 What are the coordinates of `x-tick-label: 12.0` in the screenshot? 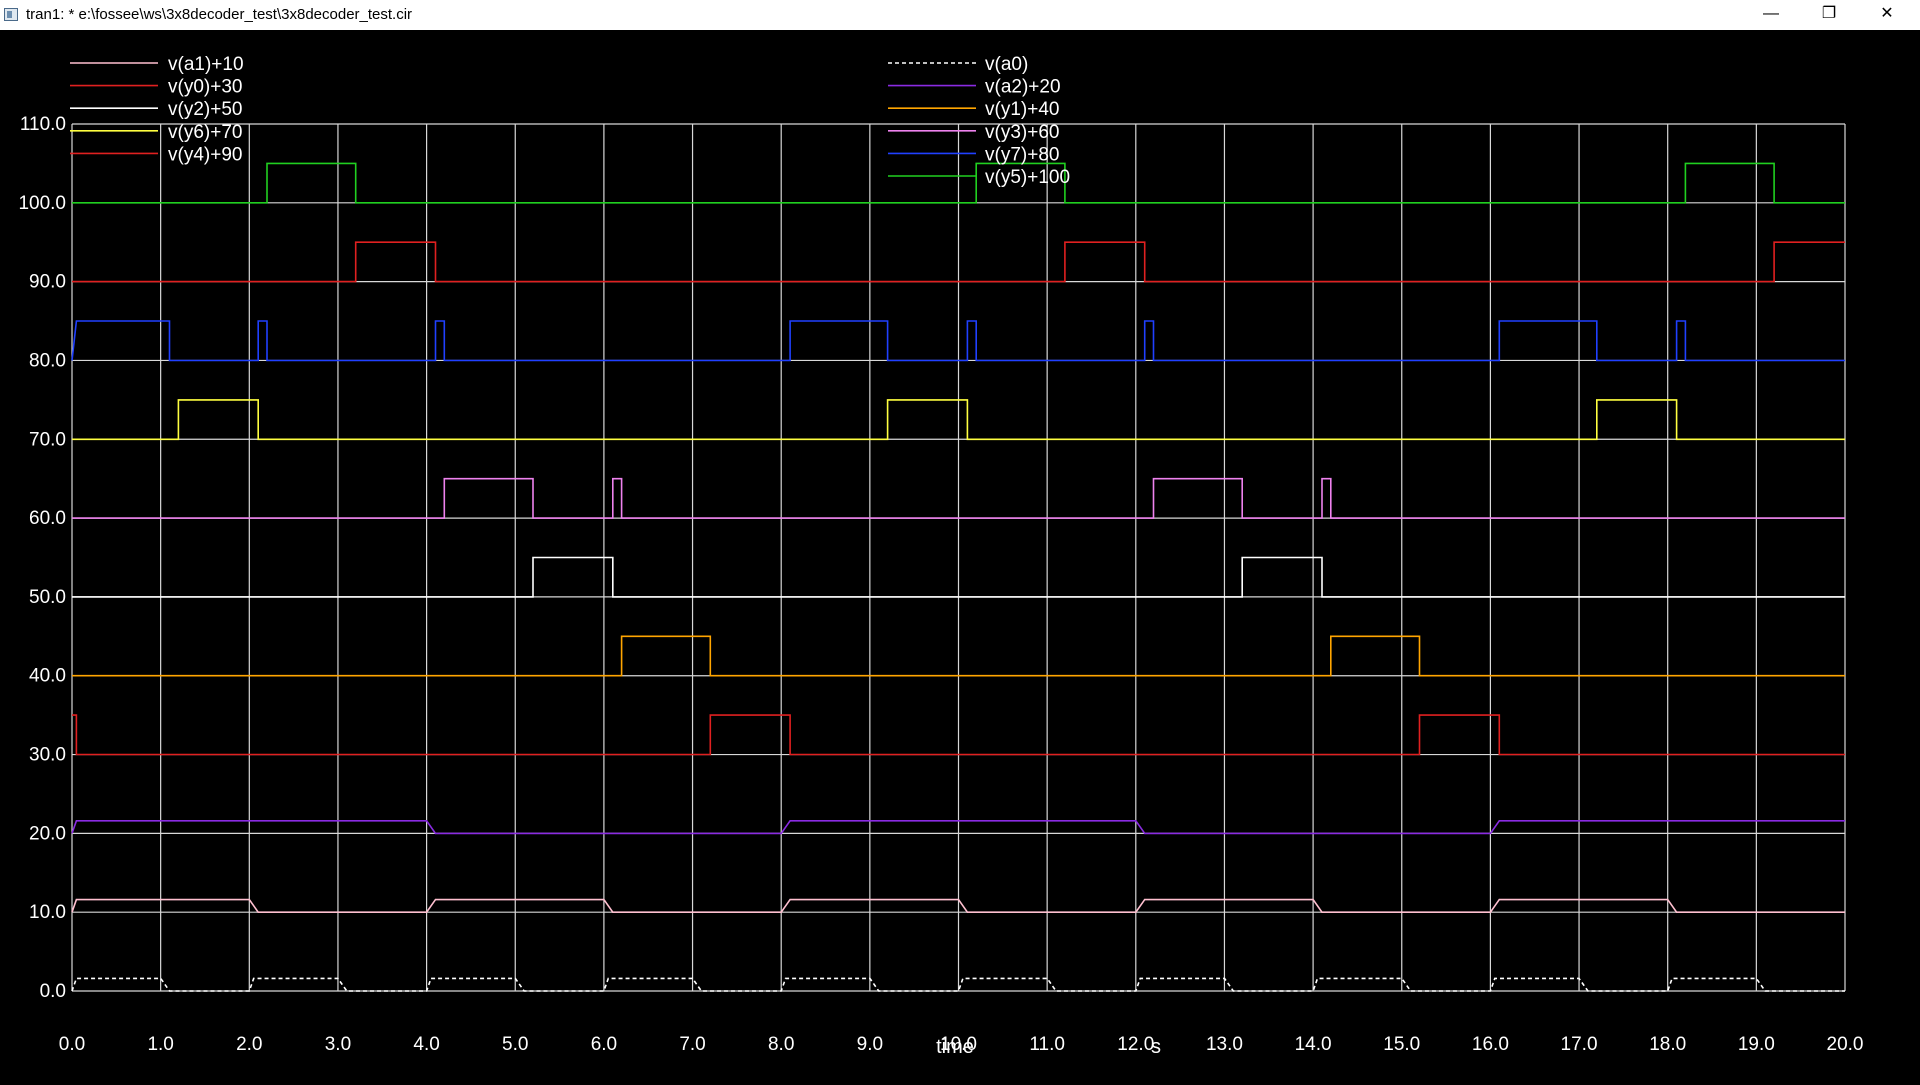 It's located at (1135, 1044).